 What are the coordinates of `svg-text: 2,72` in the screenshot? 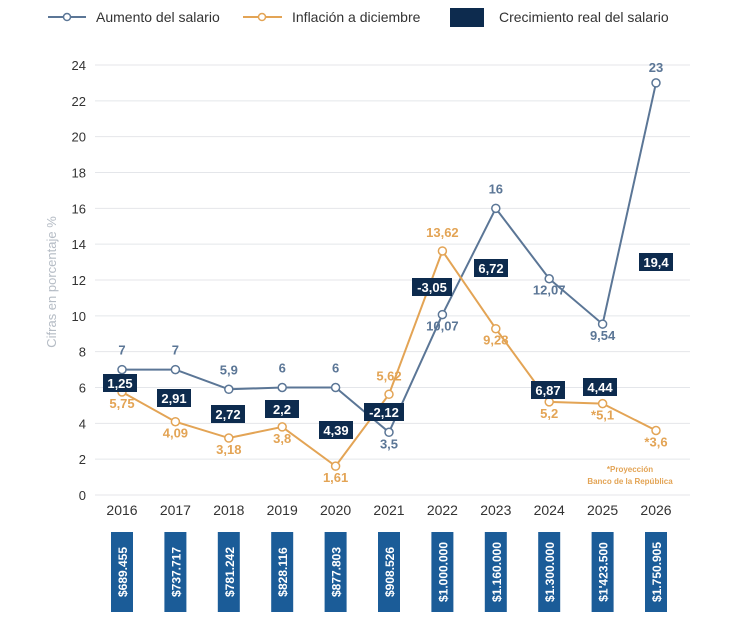 It's located at (227, 414).